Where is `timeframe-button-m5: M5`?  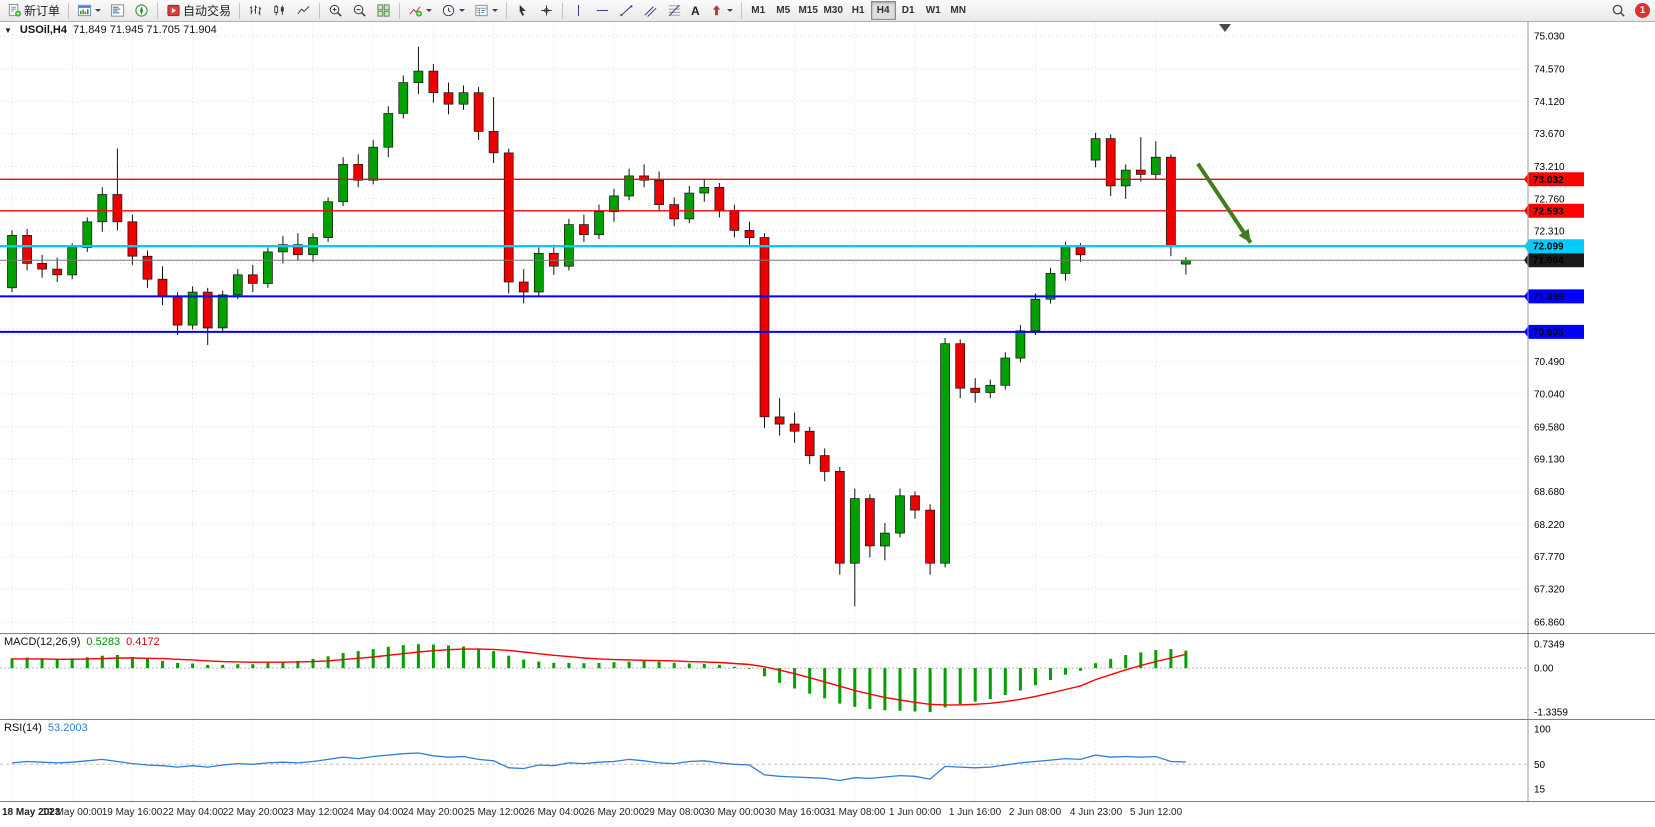 timeframe-button-m5: M5 is located at coordinates (783, 10).